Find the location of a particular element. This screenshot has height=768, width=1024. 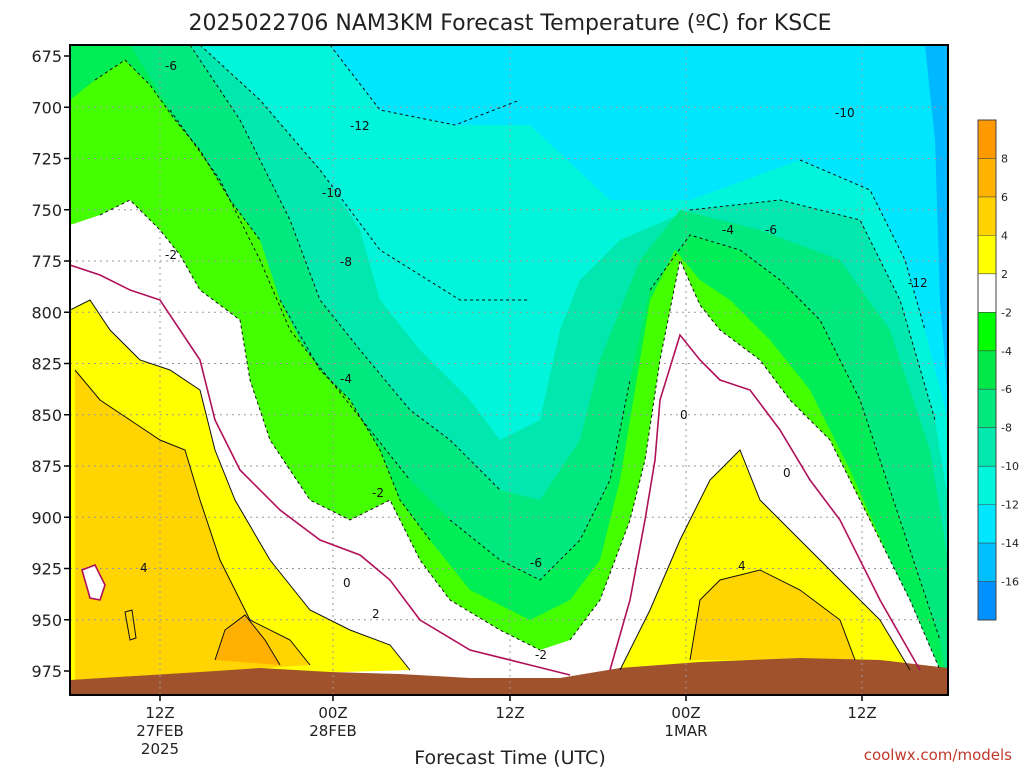

colorbar-label: -12 is located at coordinates (1010, 505).